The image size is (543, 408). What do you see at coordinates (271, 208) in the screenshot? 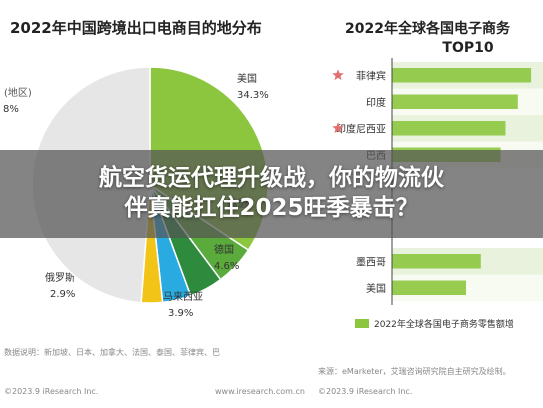
I see `headline-line-2: 伴真能扛住2025旺季暴击？` at bounding box center [271, 208].